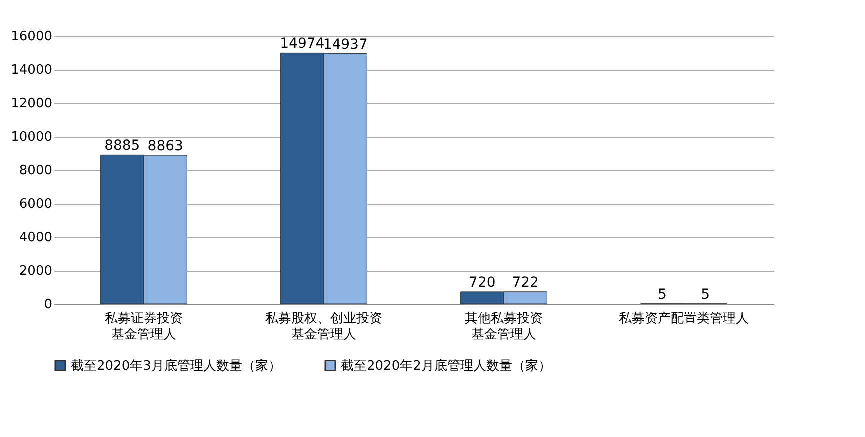 The height and width of the screenshot is (437, 865). Describe the element at coordinates (35, 171) in the screenshot. I see `y-tick-label: 8000` at that location.